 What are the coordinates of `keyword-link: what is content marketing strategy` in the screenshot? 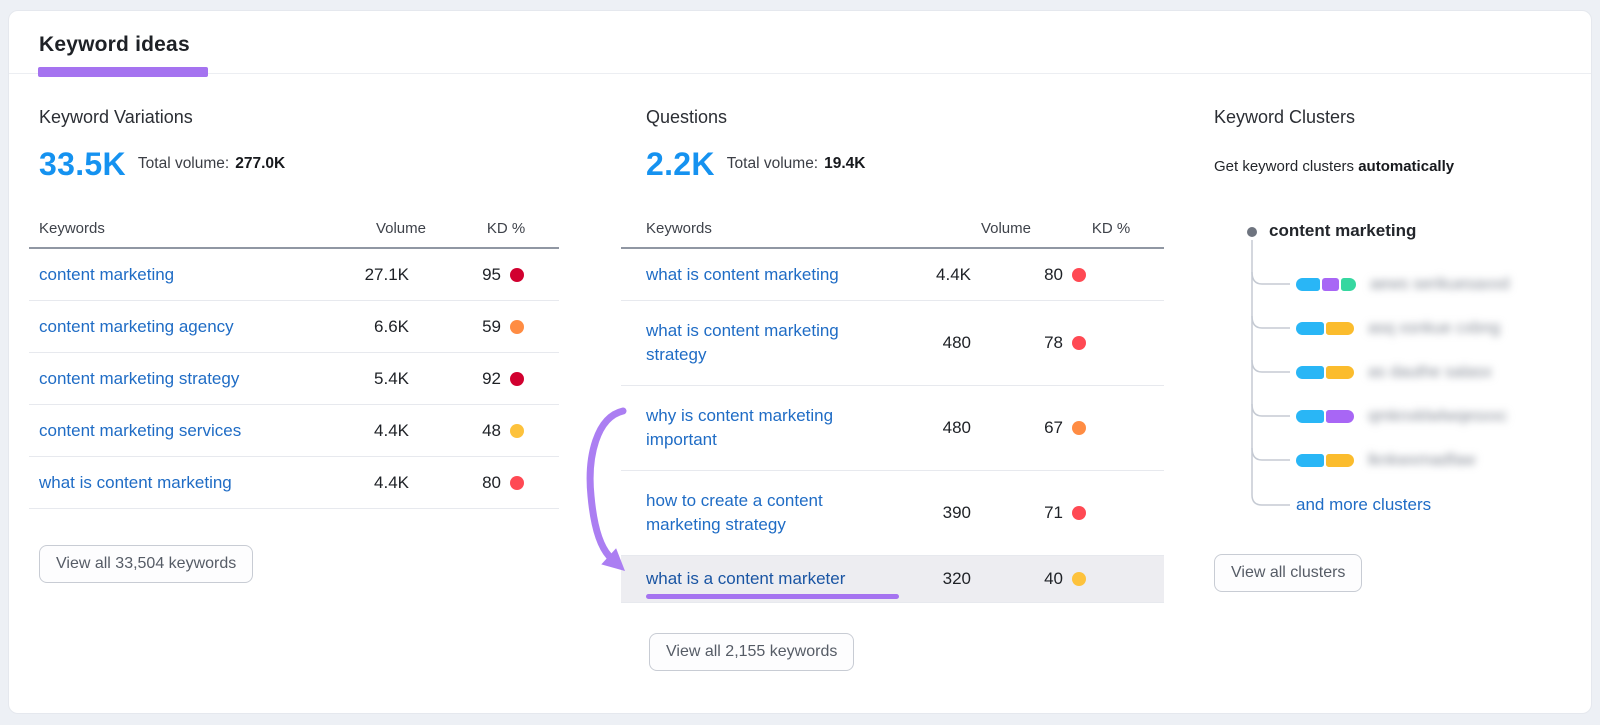 It's located at (742, 342).